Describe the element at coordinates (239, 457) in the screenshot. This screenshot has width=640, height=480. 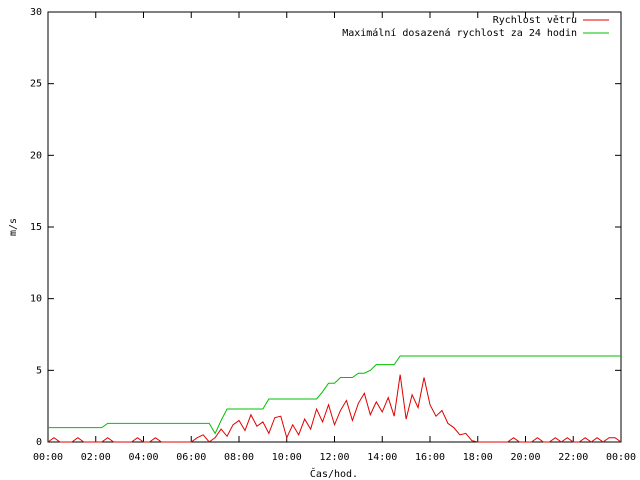
I see `x-tick-label: 08:00` at that location.